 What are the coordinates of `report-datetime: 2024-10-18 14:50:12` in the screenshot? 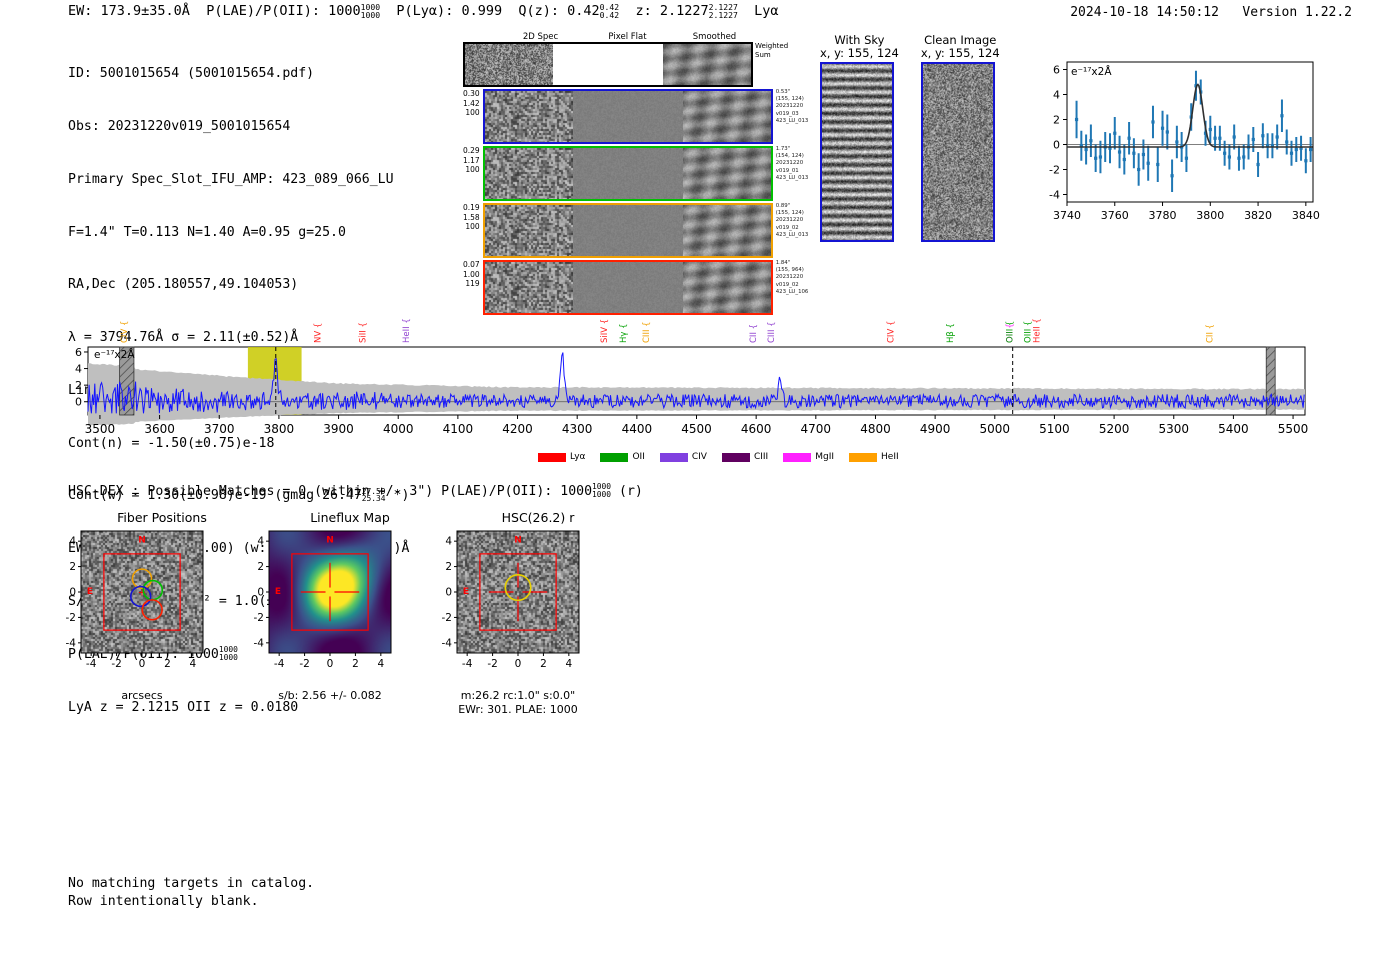 It's located at (1144, 12).